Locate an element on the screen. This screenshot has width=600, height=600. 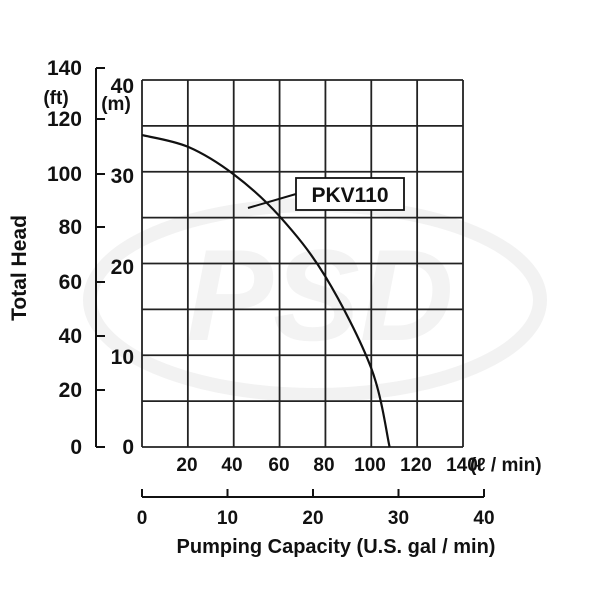
x-axis-lpm-tick-label: 80 is located at coordinates (323, 465).